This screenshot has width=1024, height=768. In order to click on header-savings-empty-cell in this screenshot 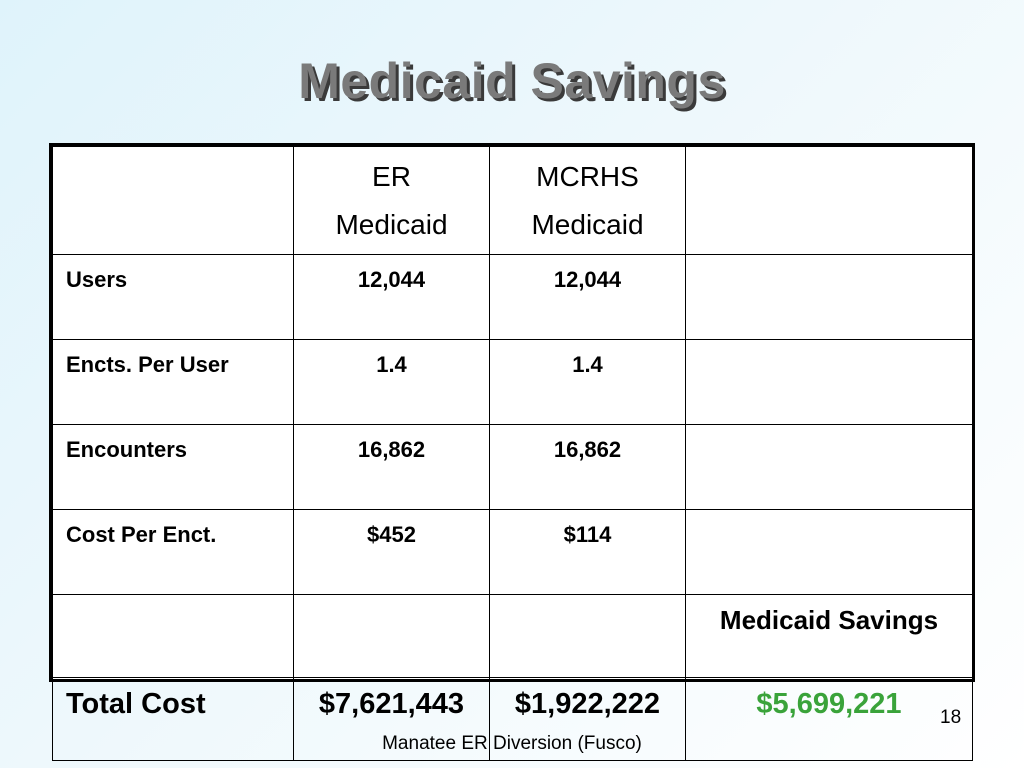, I will do `click(829, 200)`.